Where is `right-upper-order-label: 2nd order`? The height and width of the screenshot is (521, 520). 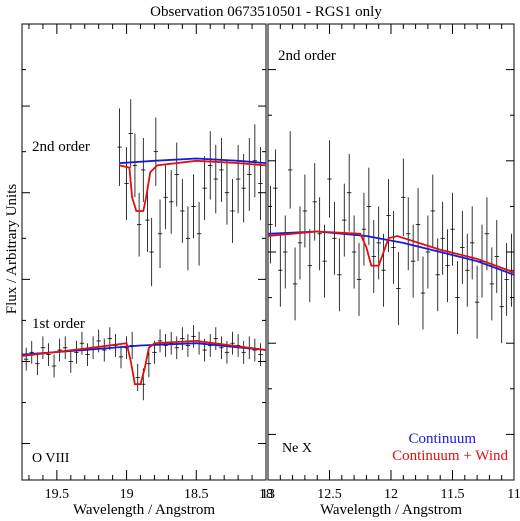 right-upper-order-label: 2nd order is located at coordinates (307, 56).